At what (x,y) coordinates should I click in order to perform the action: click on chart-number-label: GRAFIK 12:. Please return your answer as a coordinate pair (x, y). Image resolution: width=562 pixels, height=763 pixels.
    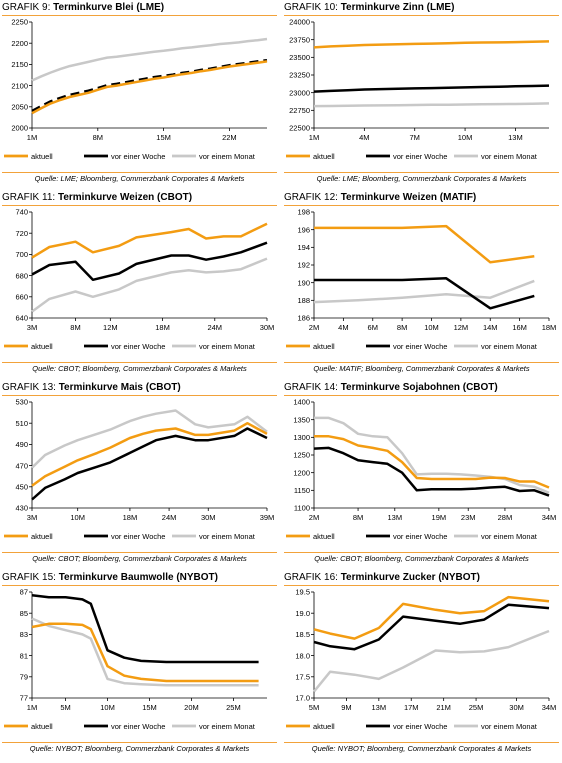
    Looking at the image, I should click on (311, 197).